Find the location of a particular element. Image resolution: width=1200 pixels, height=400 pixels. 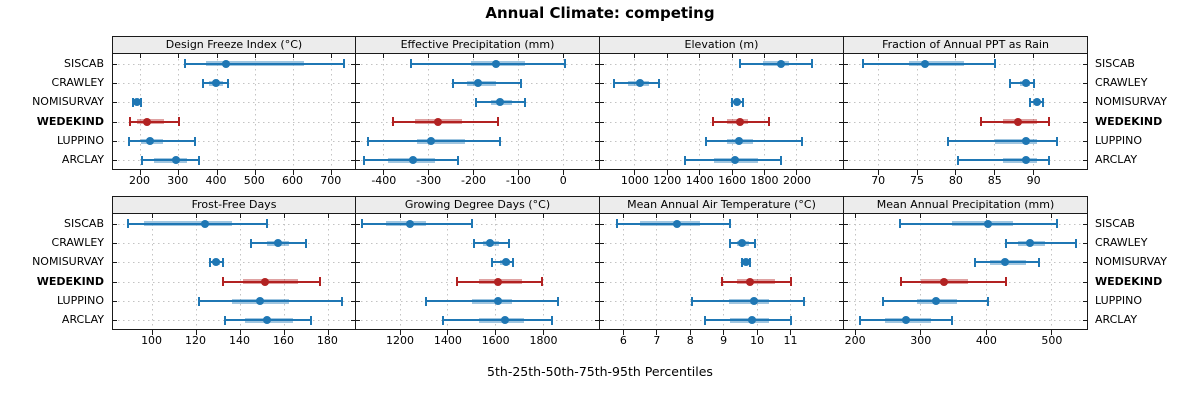

panel-strip: Mean Annual Precipitation (mm) is located at coordinates (966, 205).